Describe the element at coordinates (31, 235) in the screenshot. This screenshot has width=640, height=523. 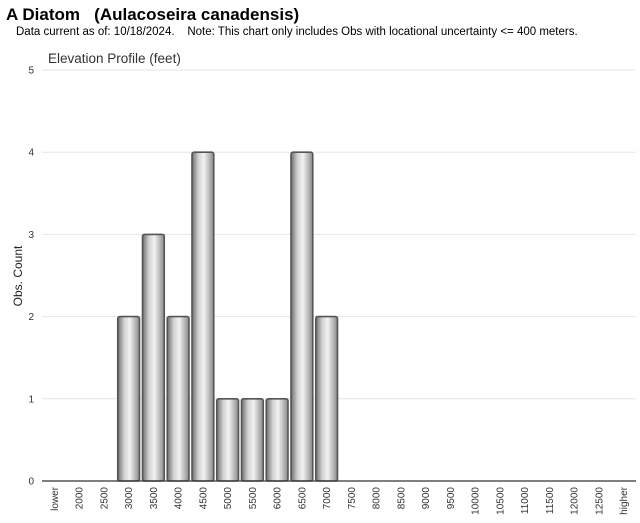
I see `y-tick-label: 3` at that location.